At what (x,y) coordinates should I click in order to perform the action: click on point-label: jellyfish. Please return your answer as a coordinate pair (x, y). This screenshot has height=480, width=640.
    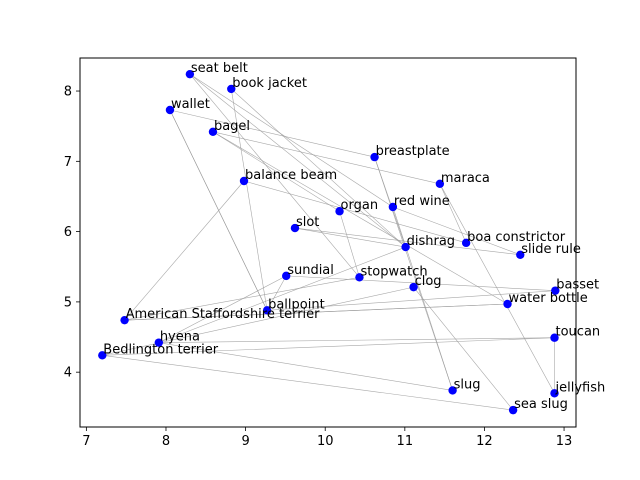
    Looking at the image, I should click on (580, 387).